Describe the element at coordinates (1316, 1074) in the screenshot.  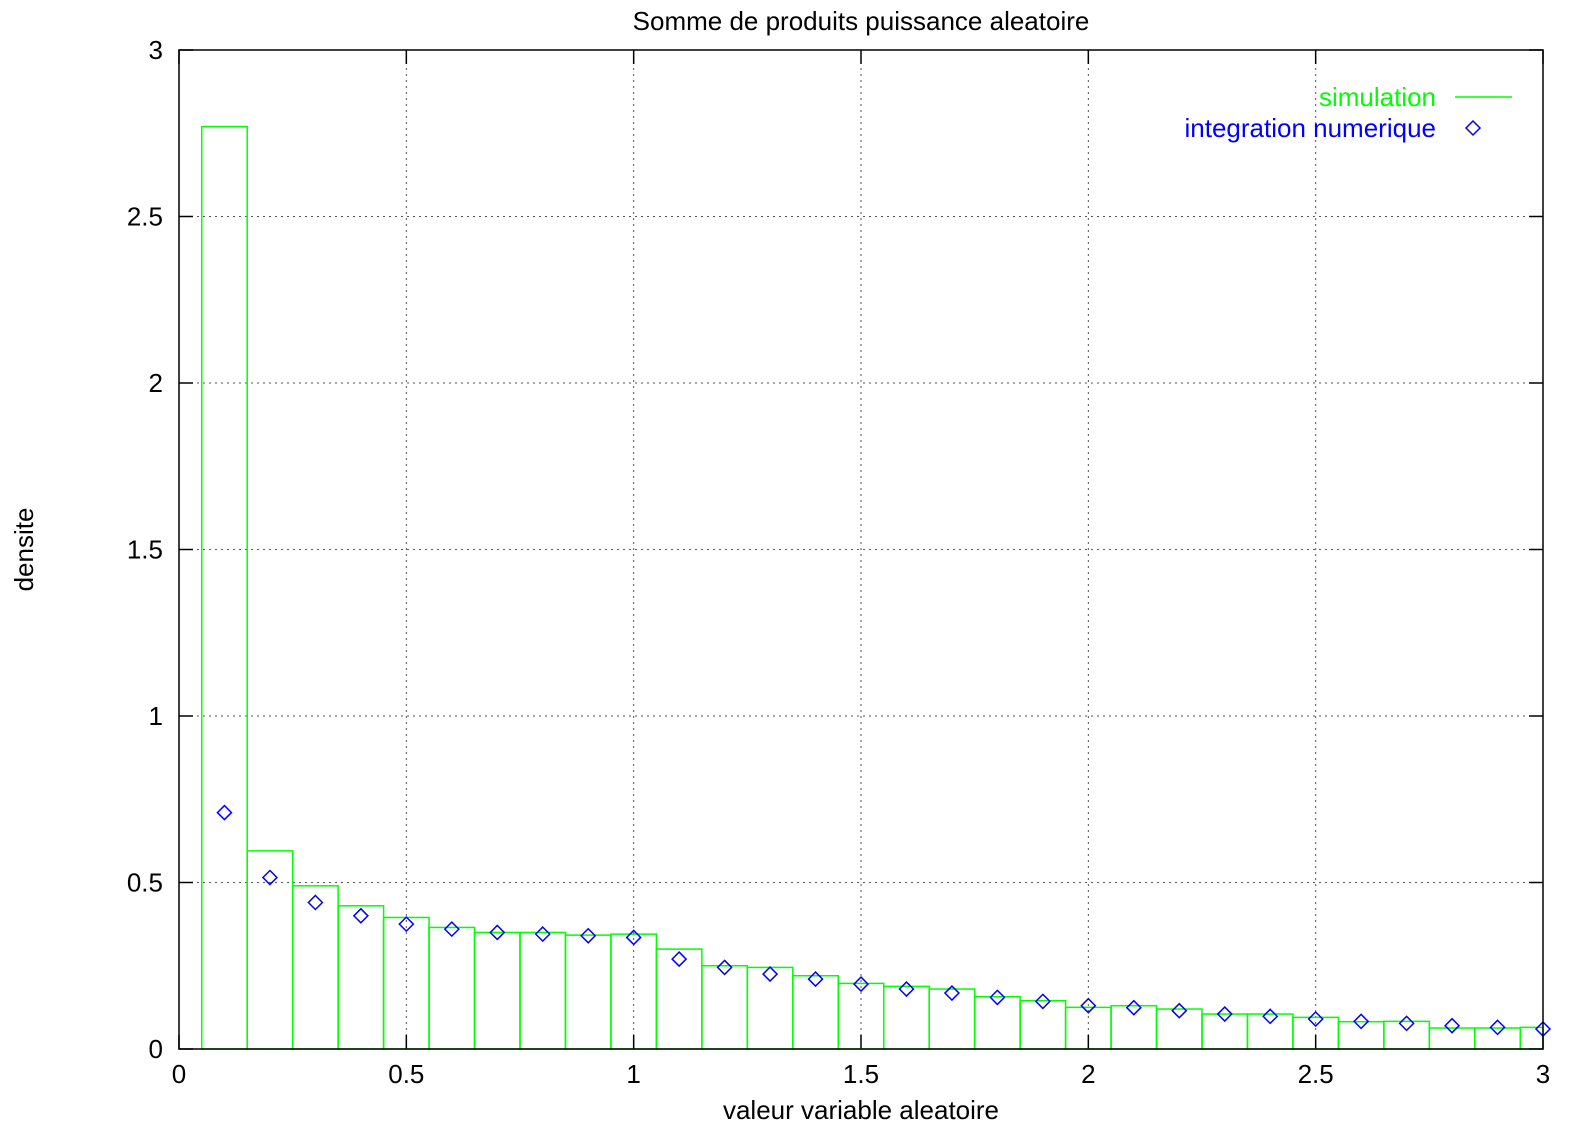
I see `x-tick-label: 2.5` at that location.